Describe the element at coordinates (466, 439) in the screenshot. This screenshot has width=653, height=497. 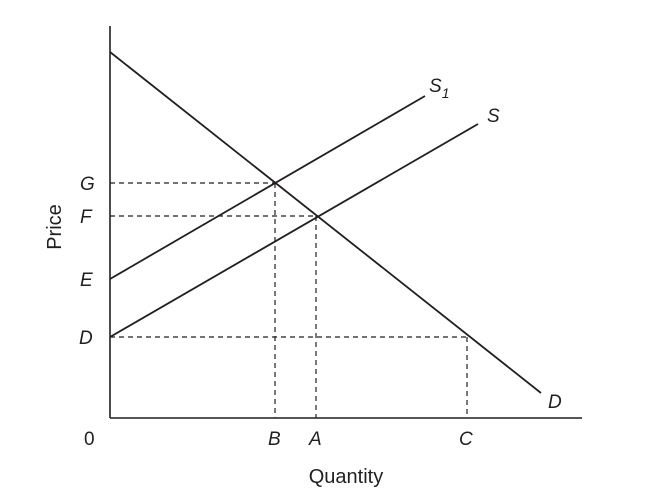
I see `x-tick-c: C` at that location.